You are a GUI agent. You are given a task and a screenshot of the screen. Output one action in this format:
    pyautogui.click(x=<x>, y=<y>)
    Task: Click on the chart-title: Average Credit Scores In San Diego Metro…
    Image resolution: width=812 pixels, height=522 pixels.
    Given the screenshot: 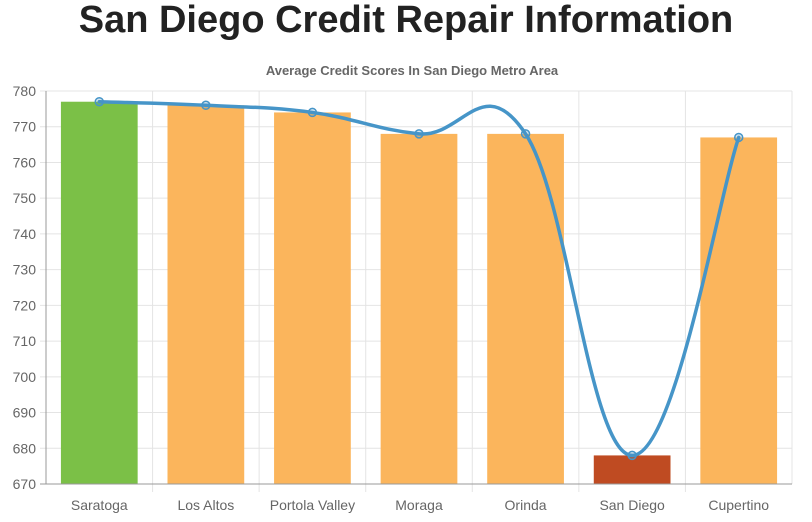 What is the action you would take?
    pyautogui.click(x=412, y=70)
    